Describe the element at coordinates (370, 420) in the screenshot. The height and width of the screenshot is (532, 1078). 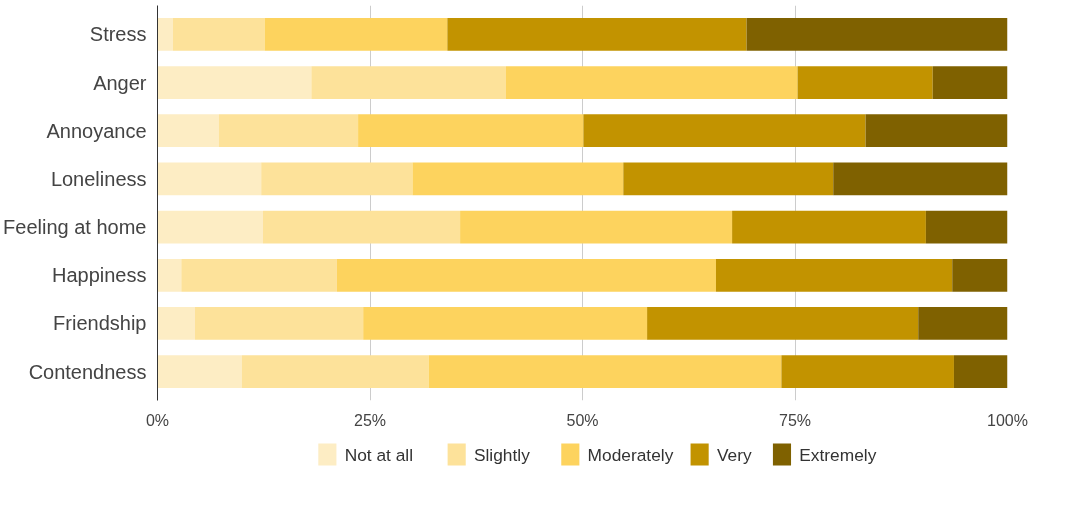
I see `x-tick-label: 25%` at that location.